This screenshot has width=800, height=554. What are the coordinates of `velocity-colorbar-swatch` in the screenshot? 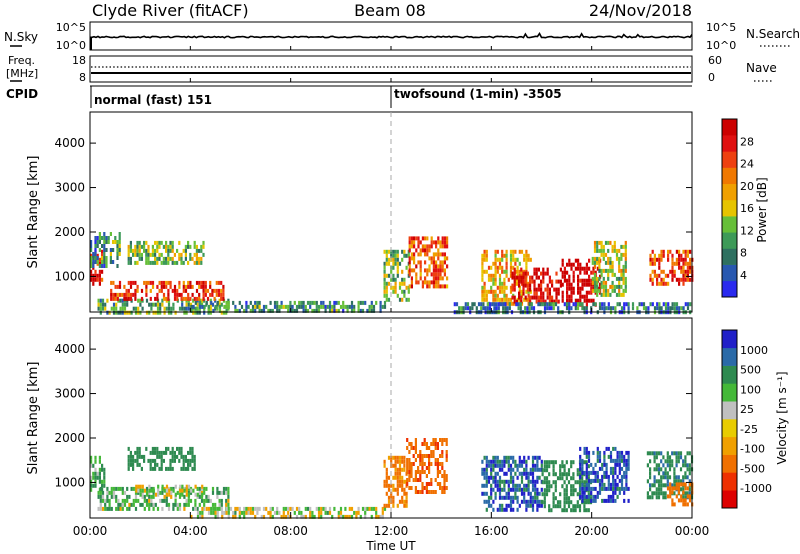 It's located at (729, 481).